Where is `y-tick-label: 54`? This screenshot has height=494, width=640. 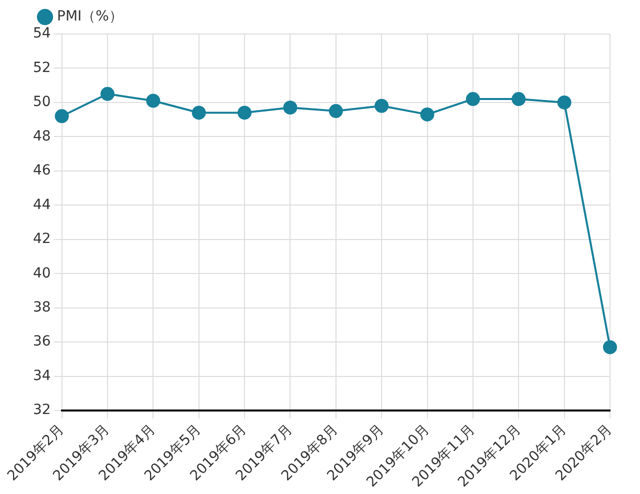
y-tick-label: 54 is located at coordinates (41, 34).